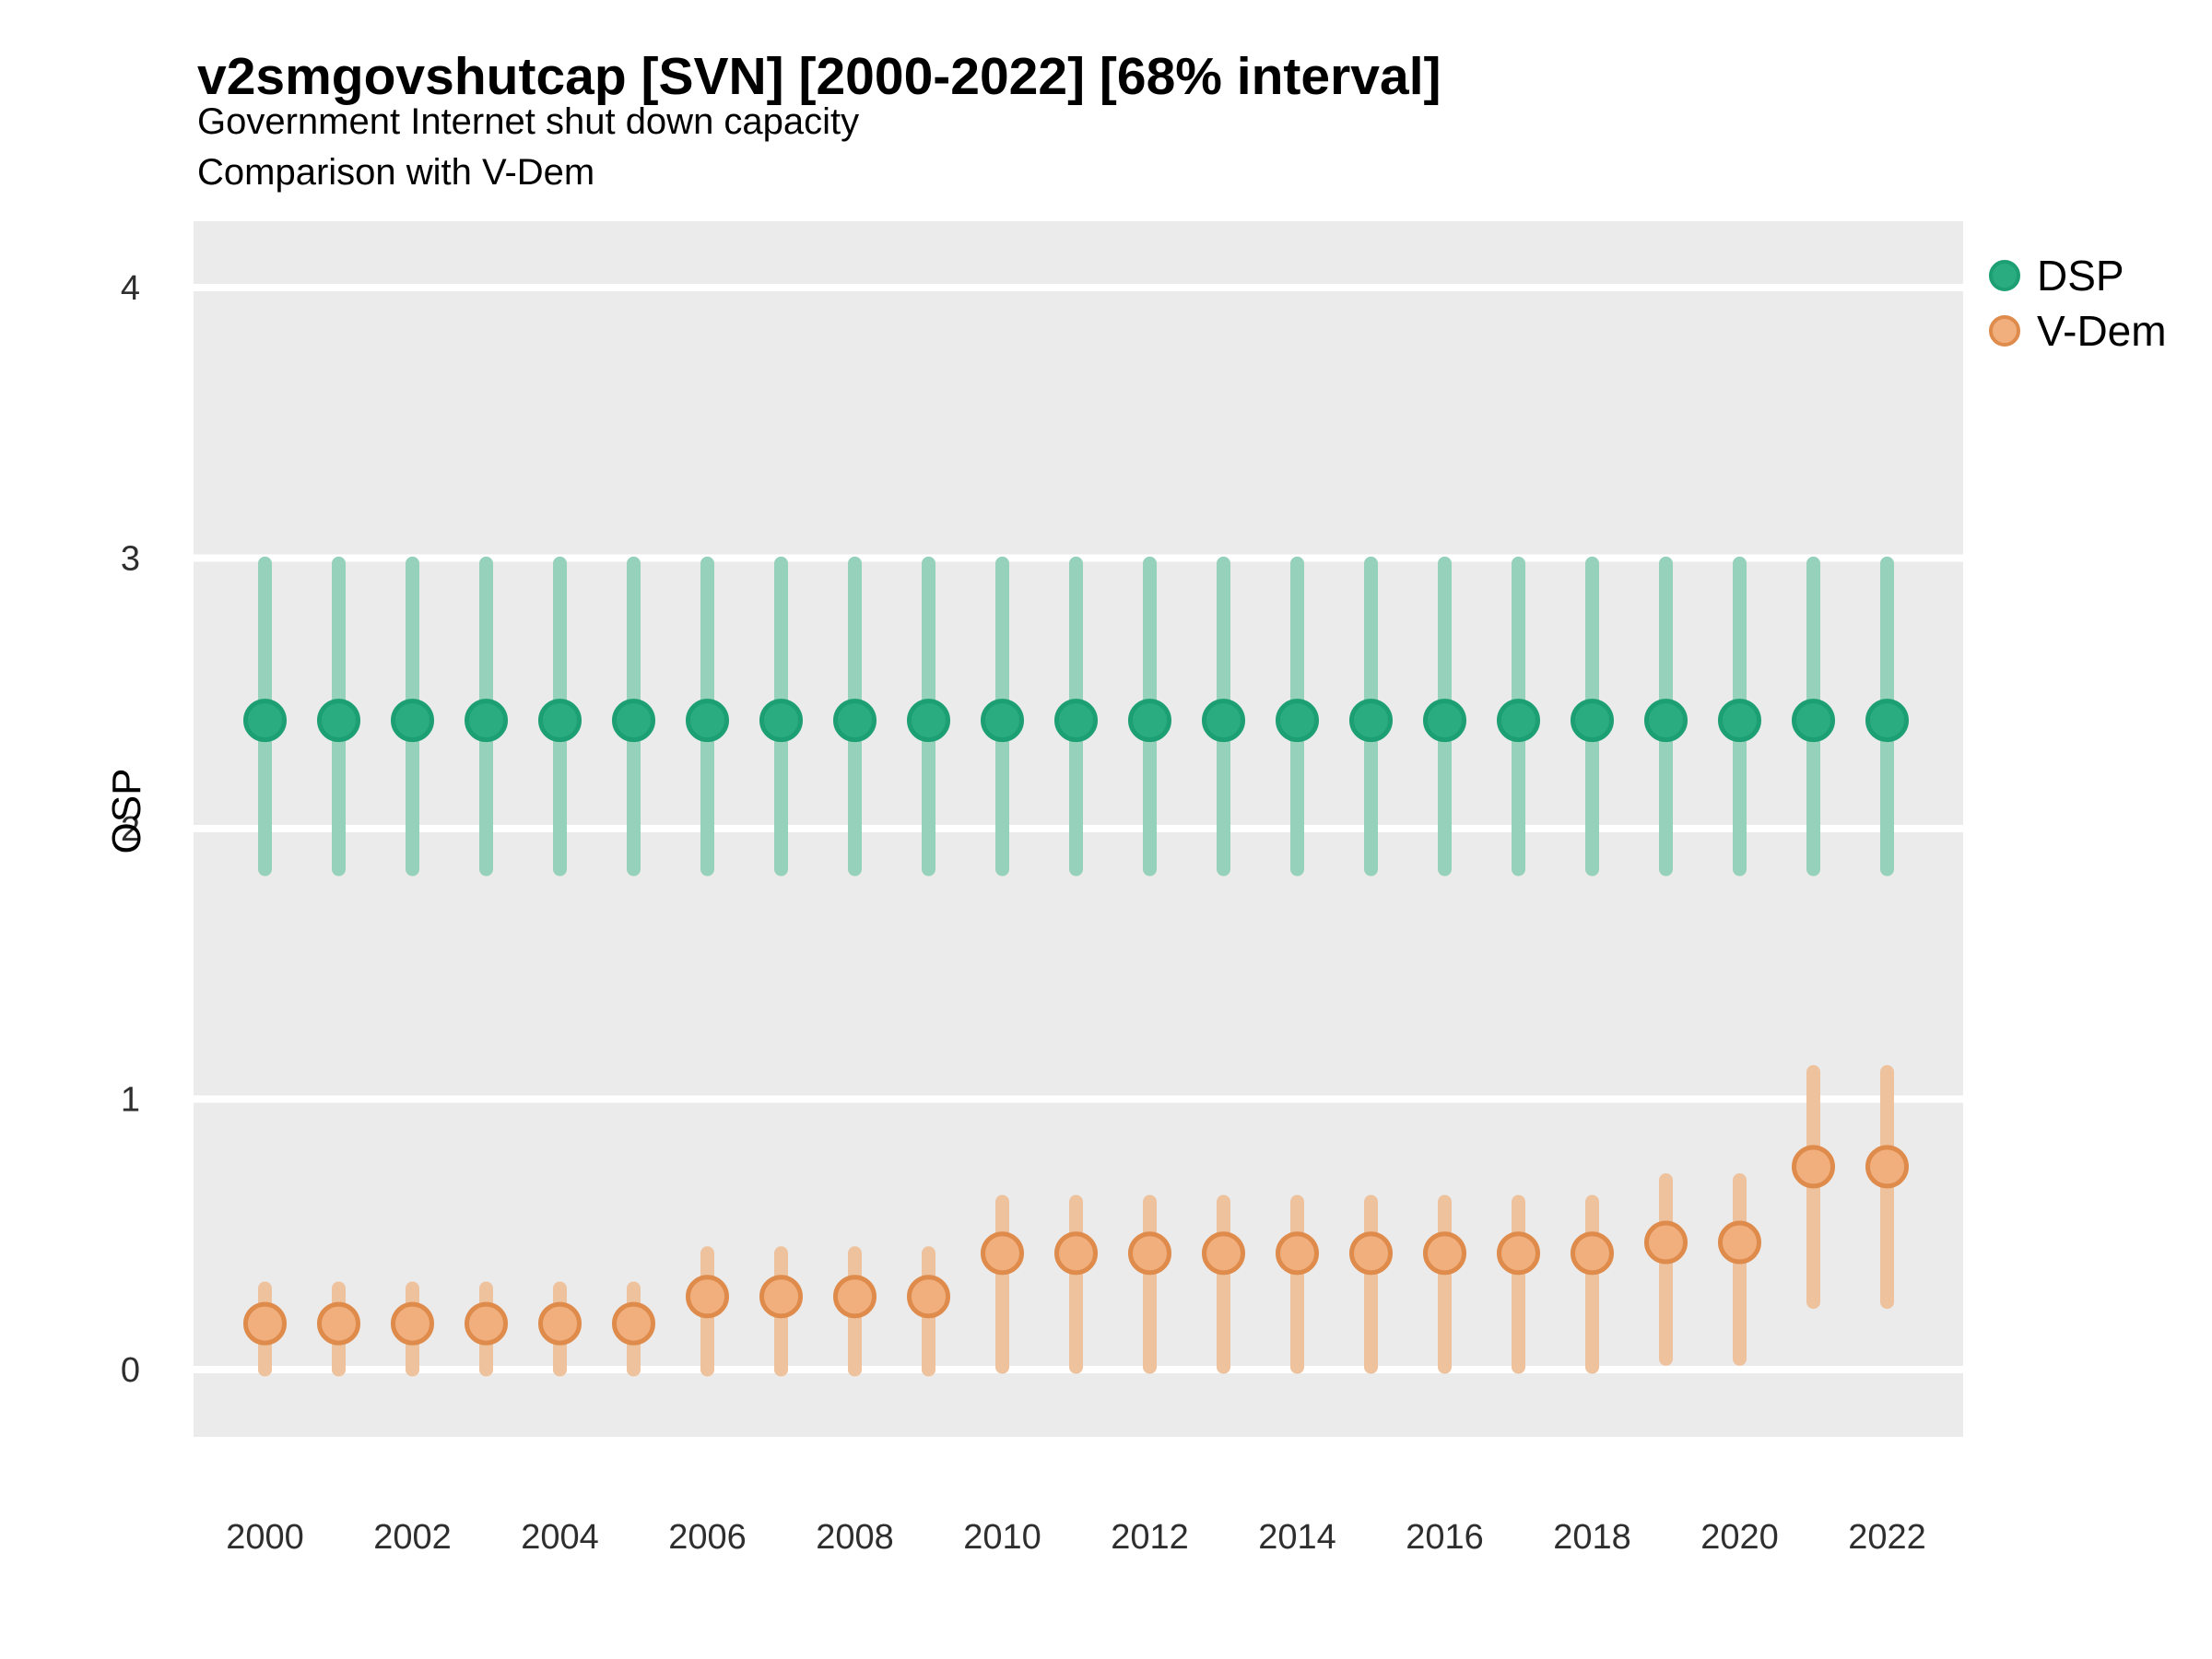 The height and width of the screenshot is (1659, 2212). What do you see at coordinates (1739, 1242) in the screenshot?
I see `v-dem-point-2020` at bounding box center [1739, 1242].